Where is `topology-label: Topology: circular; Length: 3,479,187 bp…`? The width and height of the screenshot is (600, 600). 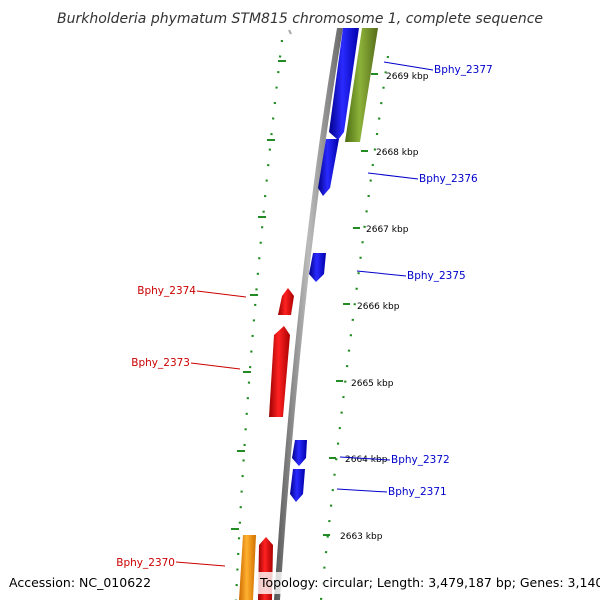
topology-label: Topology: circular; Length: 3,479,187 bp… is located at coordinates (429, 582).